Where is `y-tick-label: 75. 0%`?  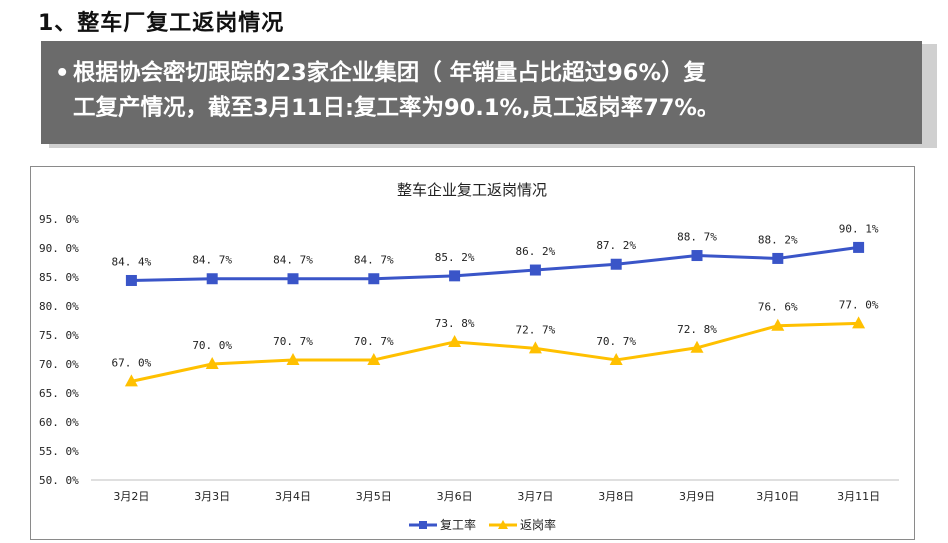 y-tick-label: 75. 0% is located at coordinates (59, 335).